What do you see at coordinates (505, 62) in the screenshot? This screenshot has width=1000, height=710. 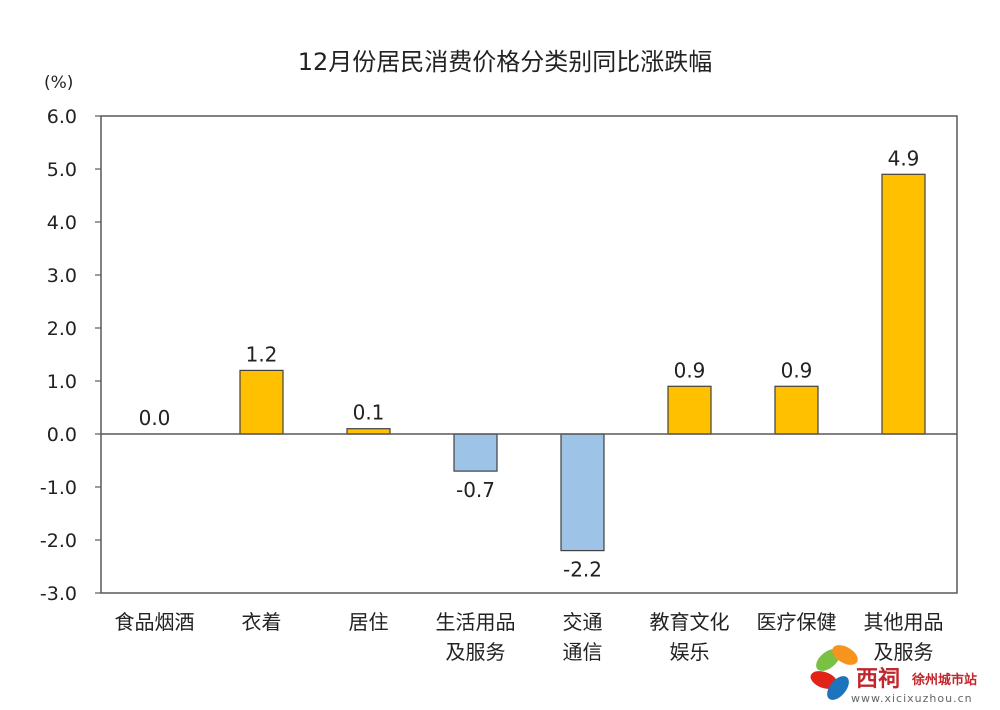 I see `chart-title: 12月份居民消费价格分类别同比涨跌幅` at bounding box center [505, 62].